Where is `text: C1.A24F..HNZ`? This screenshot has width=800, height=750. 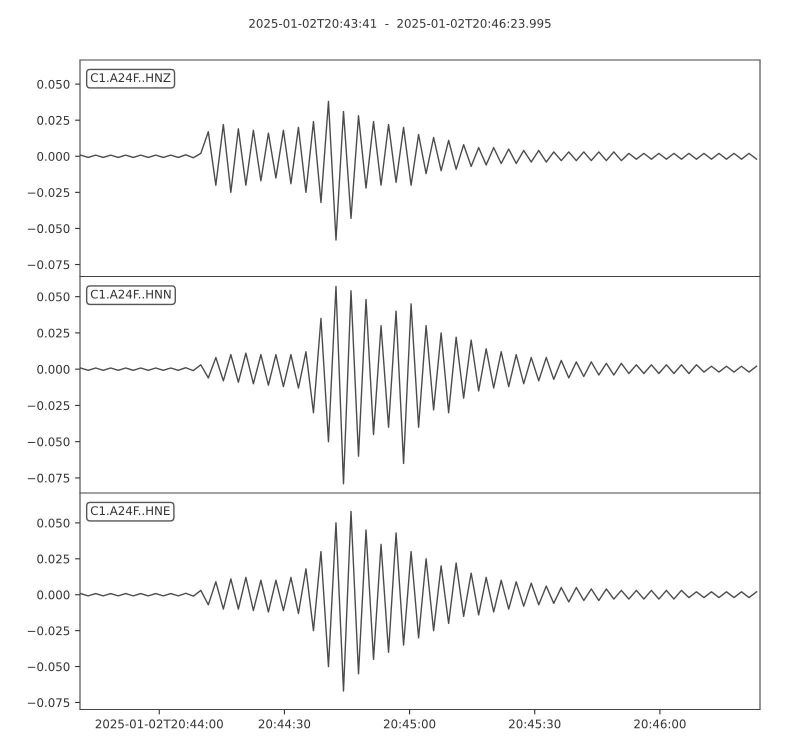 text: C1.A24F..HNZ is located at coordinates (130, 77).